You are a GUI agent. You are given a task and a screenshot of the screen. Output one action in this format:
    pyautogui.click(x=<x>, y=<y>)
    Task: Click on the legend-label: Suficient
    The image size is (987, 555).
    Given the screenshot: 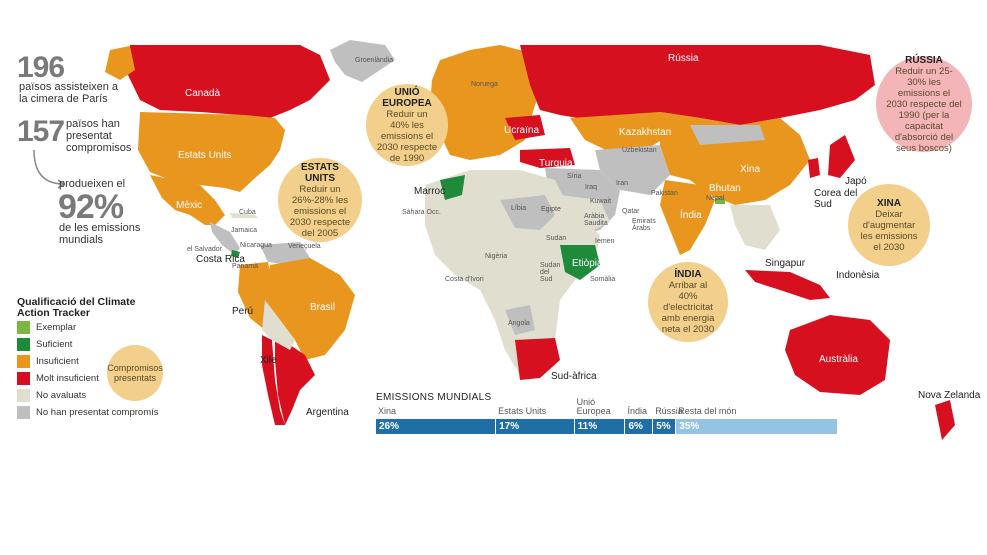 What is the action you would take?
    pyautogui.click(x=54, y=344)
    